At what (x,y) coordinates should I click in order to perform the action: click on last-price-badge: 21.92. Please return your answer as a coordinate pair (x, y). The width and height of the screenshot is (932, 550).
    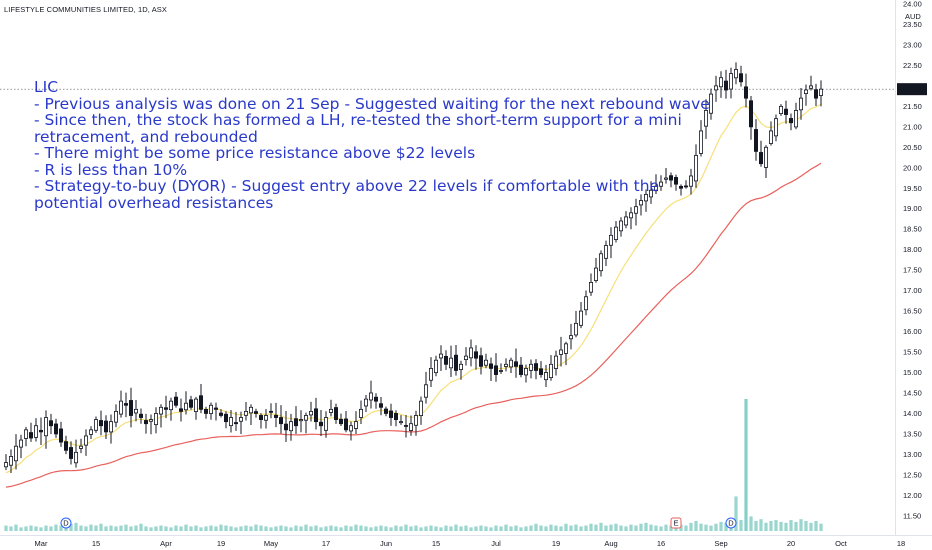
    Looking at the image, I should click on (912, 89).